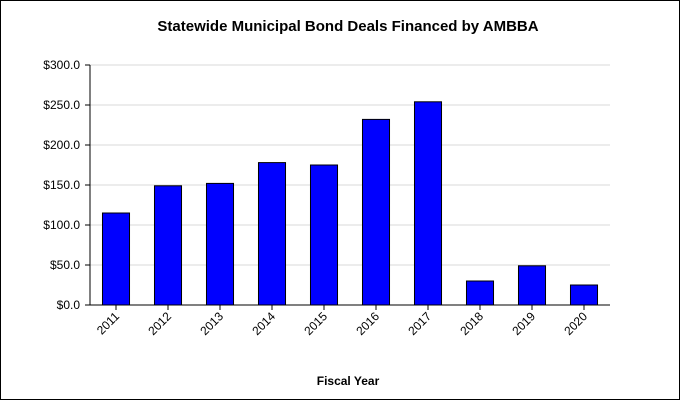  What do you see at coordinates (367, 323) in the screenshot?
I see `x-tick-label: 2016` at bounding box center [367, 323].